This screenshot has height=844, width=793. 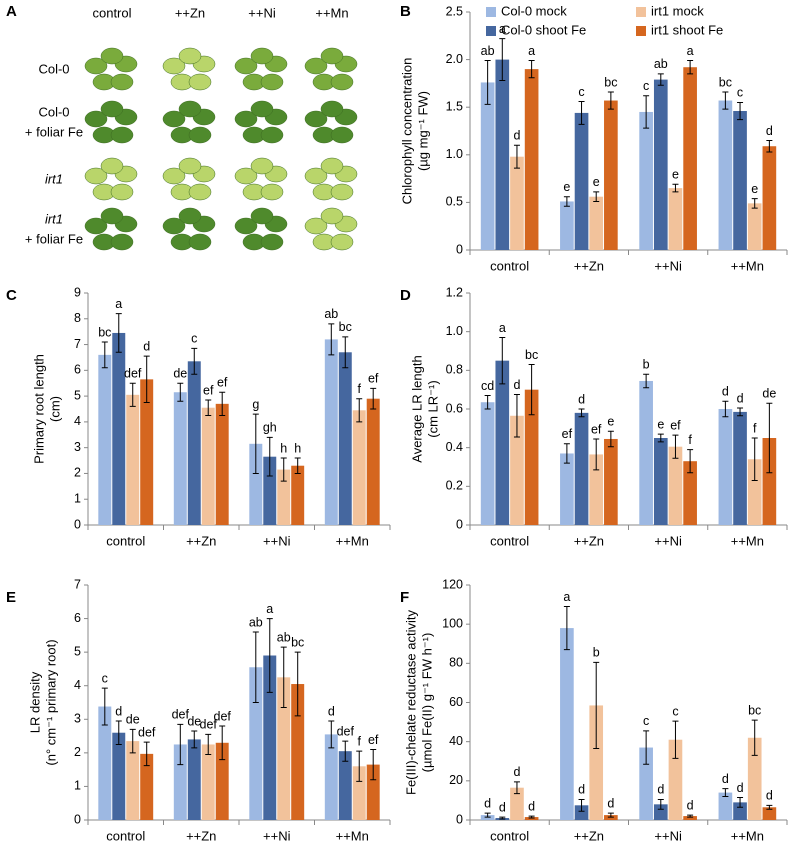 I want to click on significance-label: de, so click(x=194, y=721).